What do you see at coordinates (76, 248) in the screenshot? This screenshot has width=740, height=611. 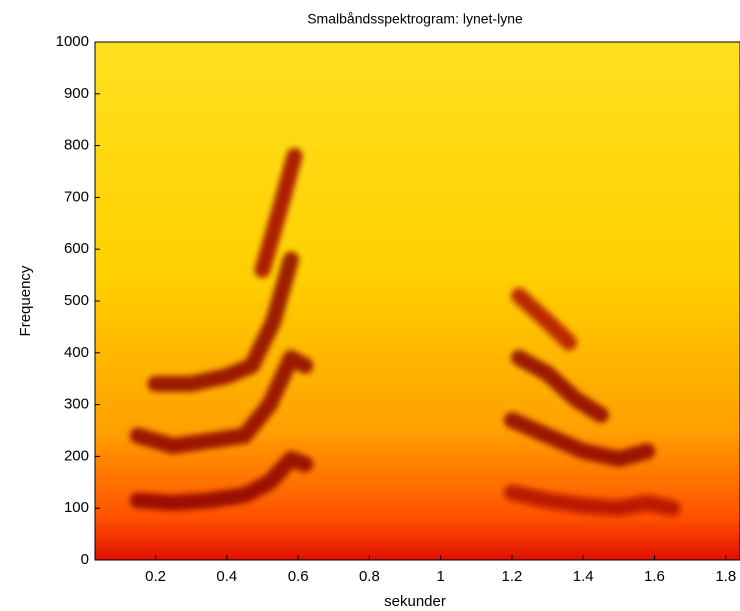 I see `y-tick-label: 600` at bounding box center [76, 248].